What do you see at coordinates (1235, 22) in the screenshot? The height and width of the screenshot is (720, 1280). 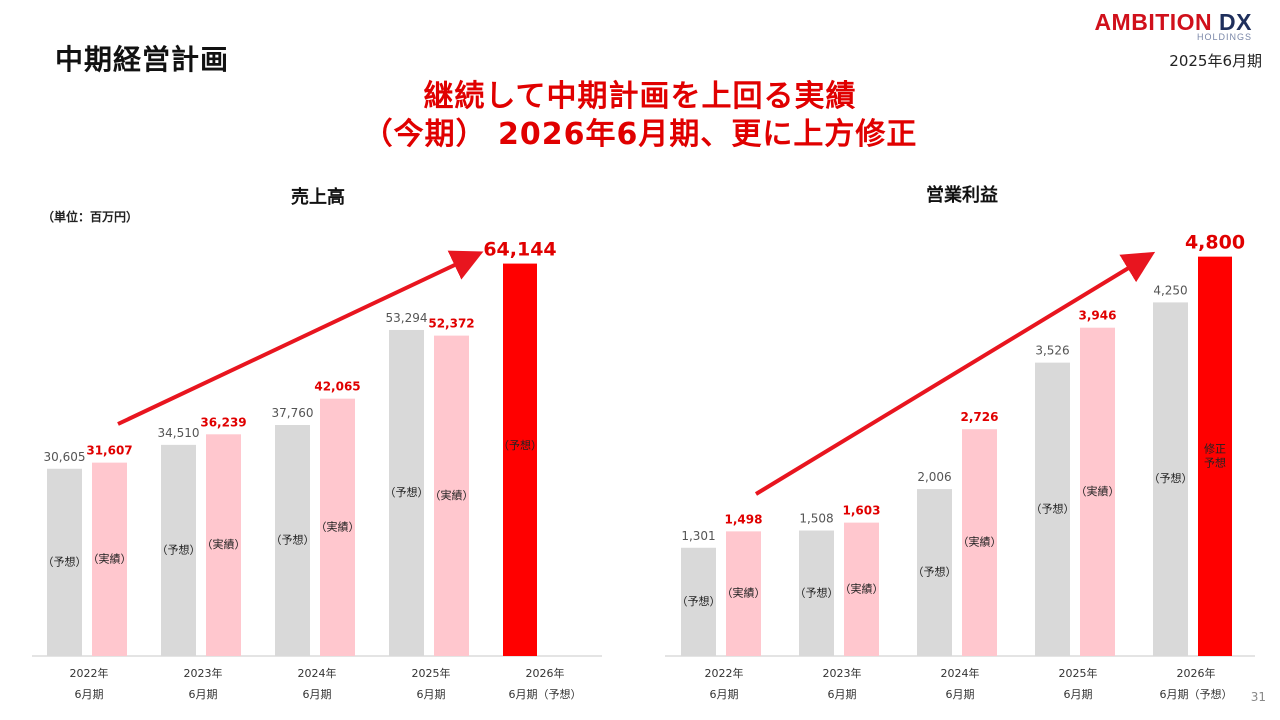 I see `logo-accent-text: DX` at bounding box center [1235, 22].